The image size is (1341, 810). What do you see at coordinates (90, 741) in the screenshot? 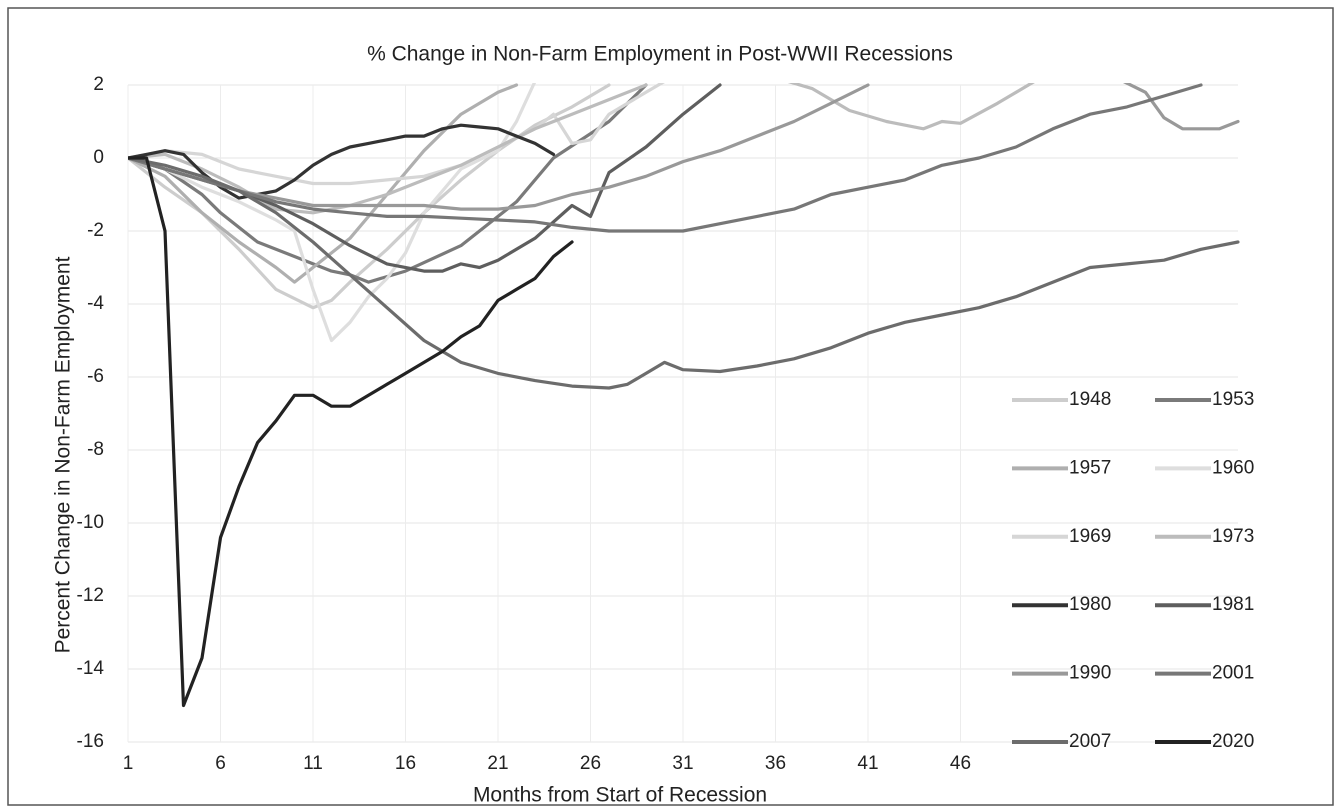
I see `y-tick-label: -16` at bounding box center [90, 741].